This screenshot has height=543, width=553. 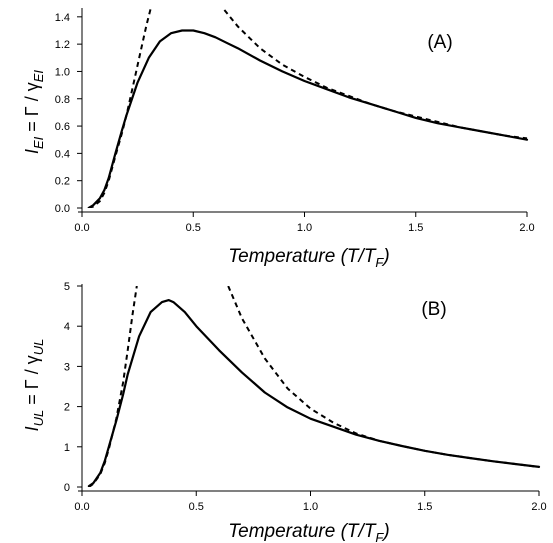 I want to click on panel-a-y-tick-label: 0.4, so click(x=62, y=154).